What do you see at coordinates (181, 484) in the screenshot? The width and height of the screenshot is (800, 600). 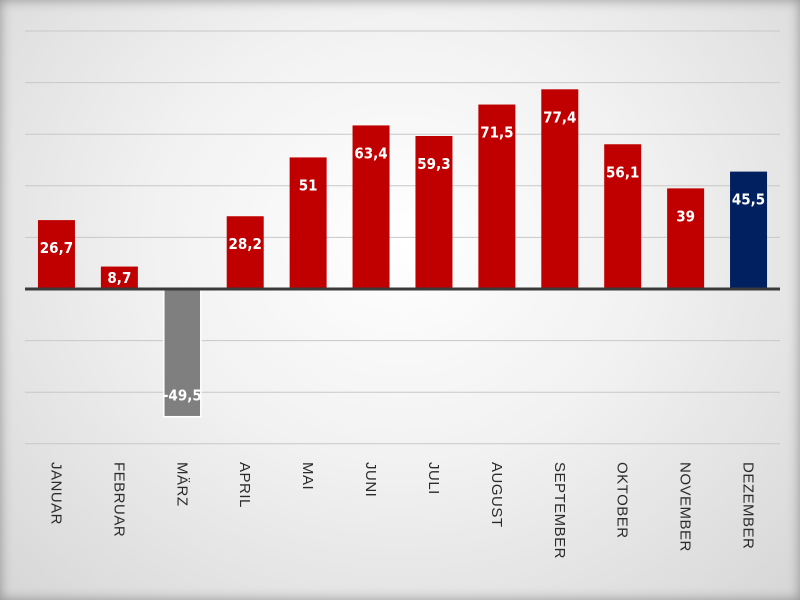 I see `x-tick-label: MÄRZ` at bounding box center [181, 484].